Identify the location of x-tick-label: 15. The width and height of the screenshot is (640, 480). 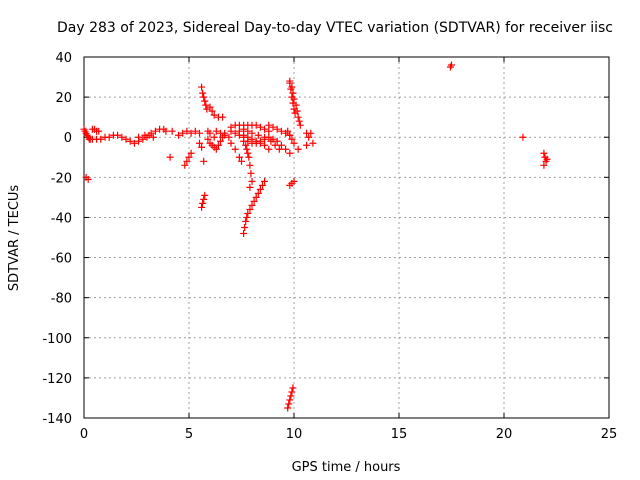
(399, 434).